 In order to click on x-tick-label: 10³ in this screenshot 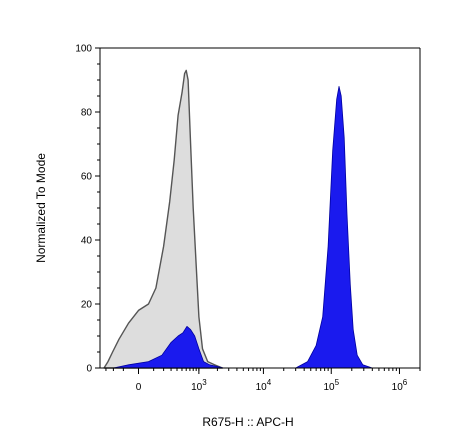, I will do `click(199, 385)`.